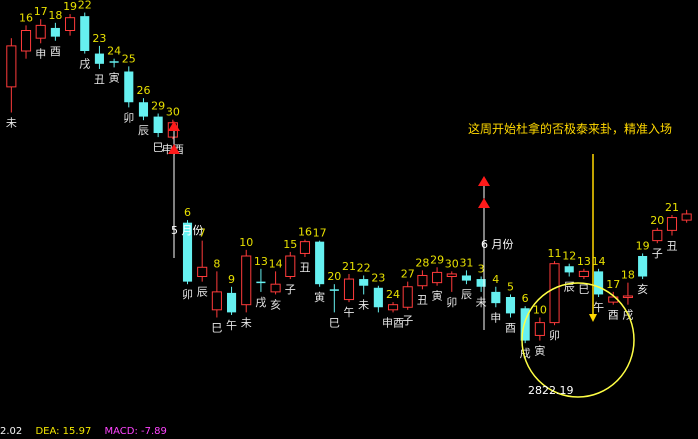 The image size is (698, 439). I want to click on candle-branch-label: 申酉, so click(393, 322).